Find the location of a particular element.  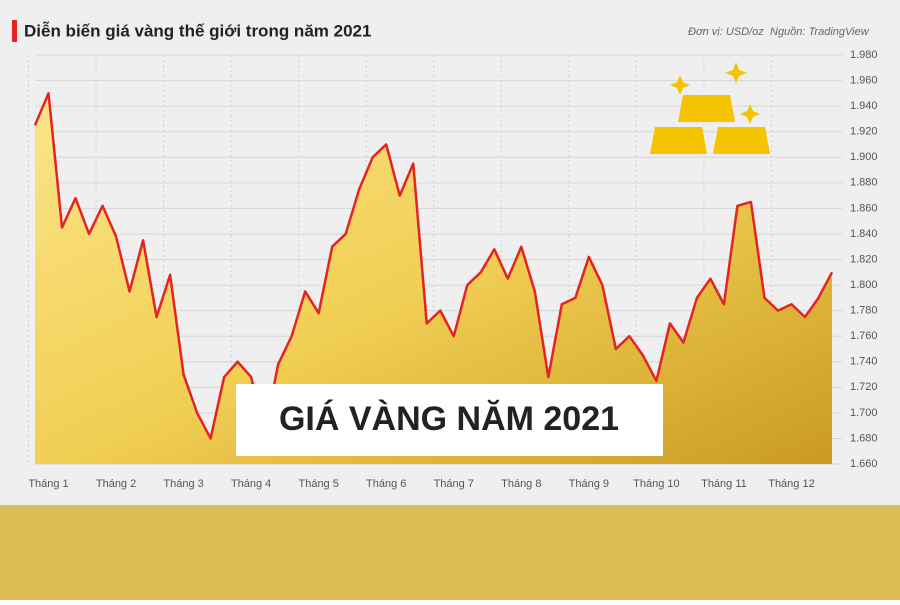

y-tick-label: 1.860 is located at coordinates (864, 208).